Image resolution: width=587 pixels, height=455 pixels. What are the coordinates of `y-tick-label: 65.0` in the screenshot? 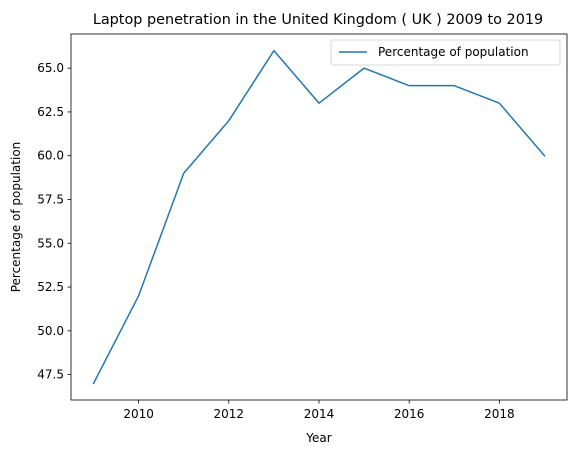 It's located at (50, 68).